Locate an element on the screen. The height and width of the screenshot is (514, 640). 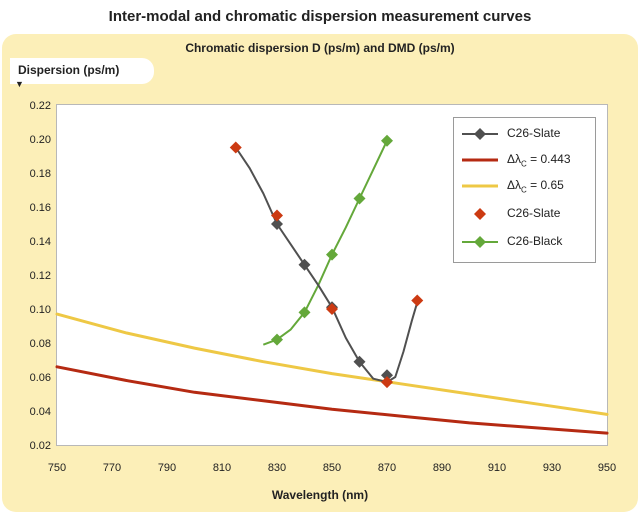
y-tick-label: 0.08 is located at coordinates (40, 344).